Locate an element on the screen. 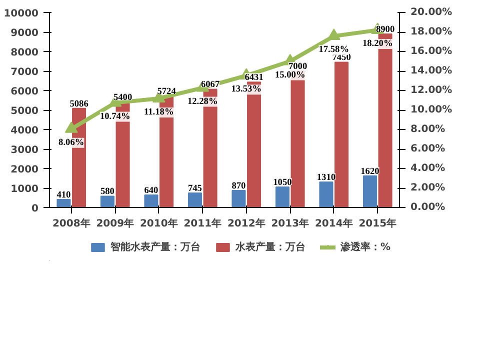 The image size is (492, 341). y2-tick-label: 4.00% is located at coordinates (428, 168).